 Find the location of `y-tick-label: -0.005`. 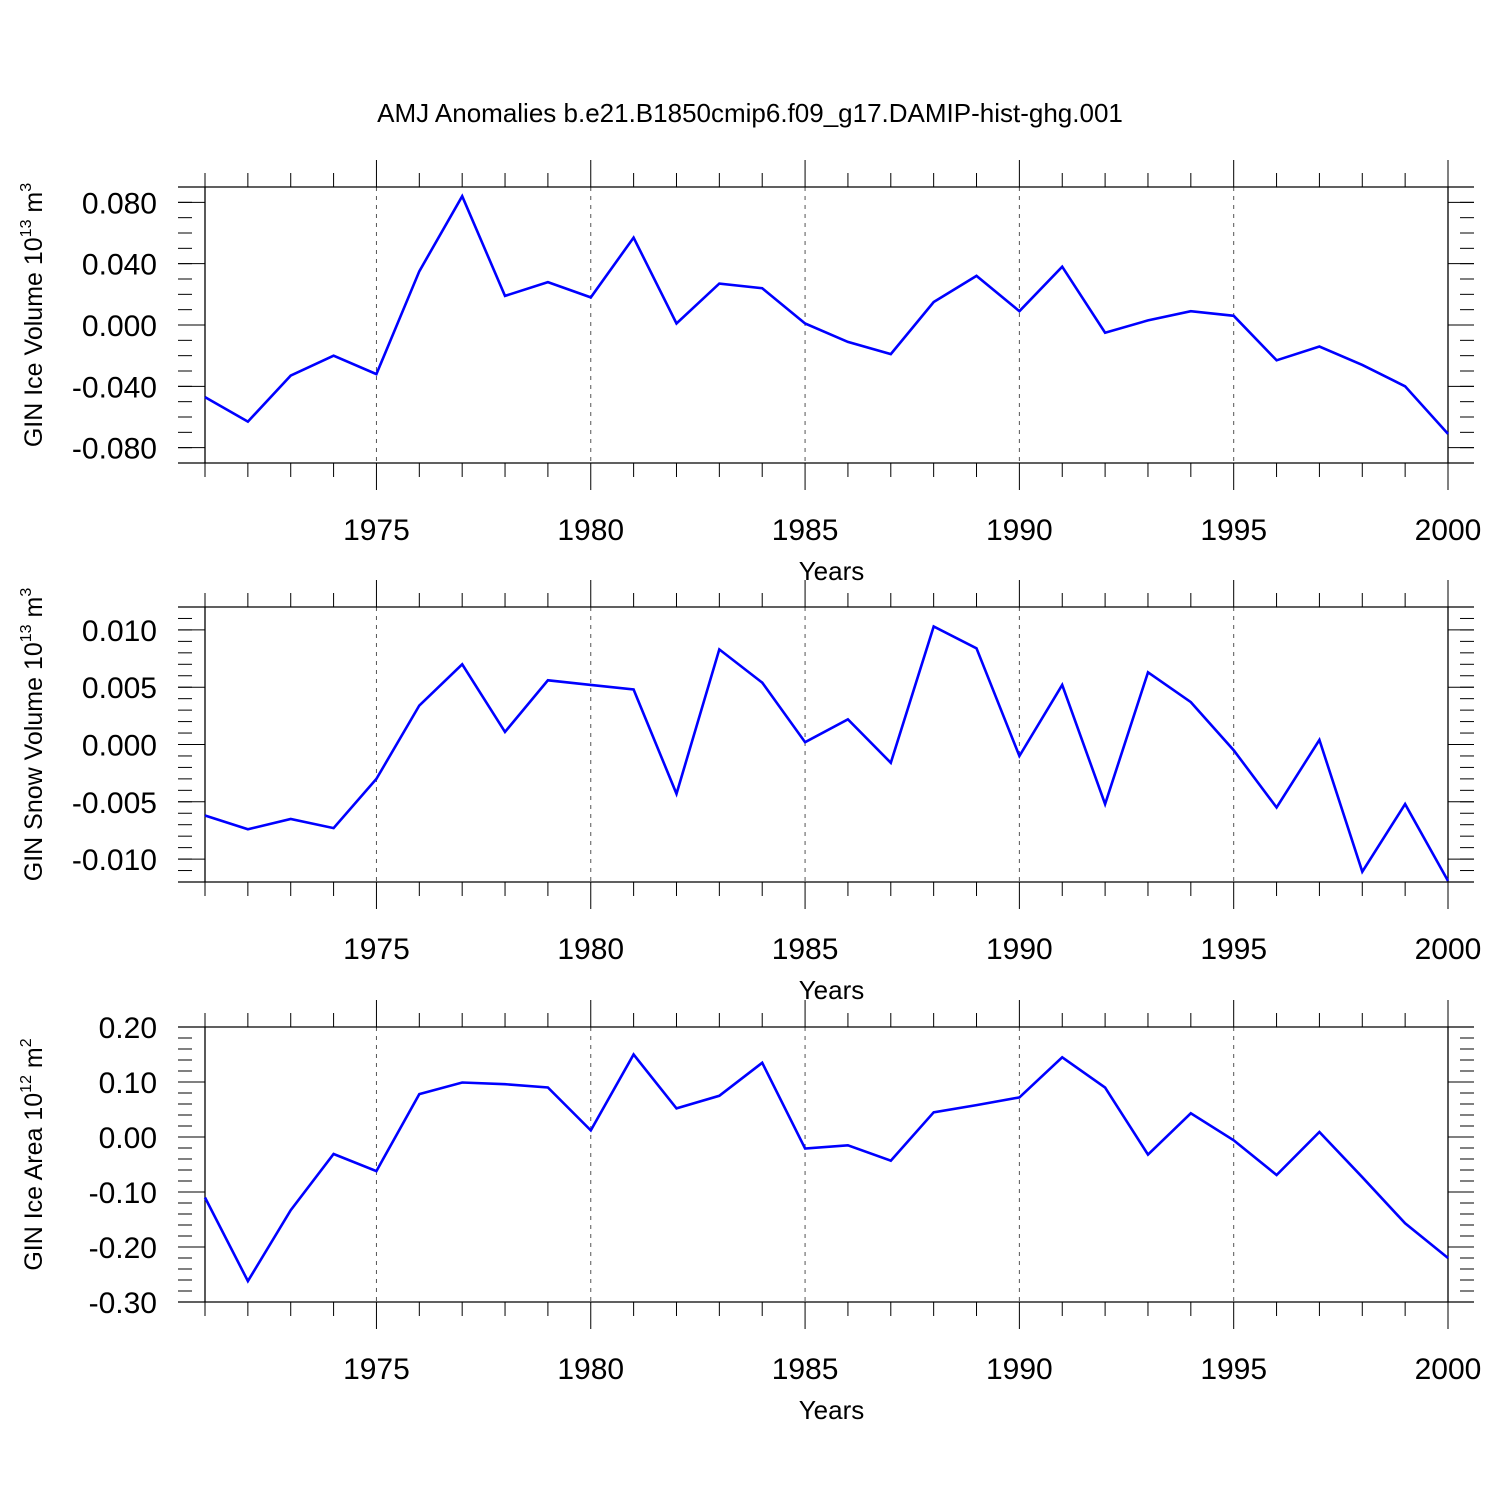

y-tick-label: -0.005 is located at coordinates (114, 803).